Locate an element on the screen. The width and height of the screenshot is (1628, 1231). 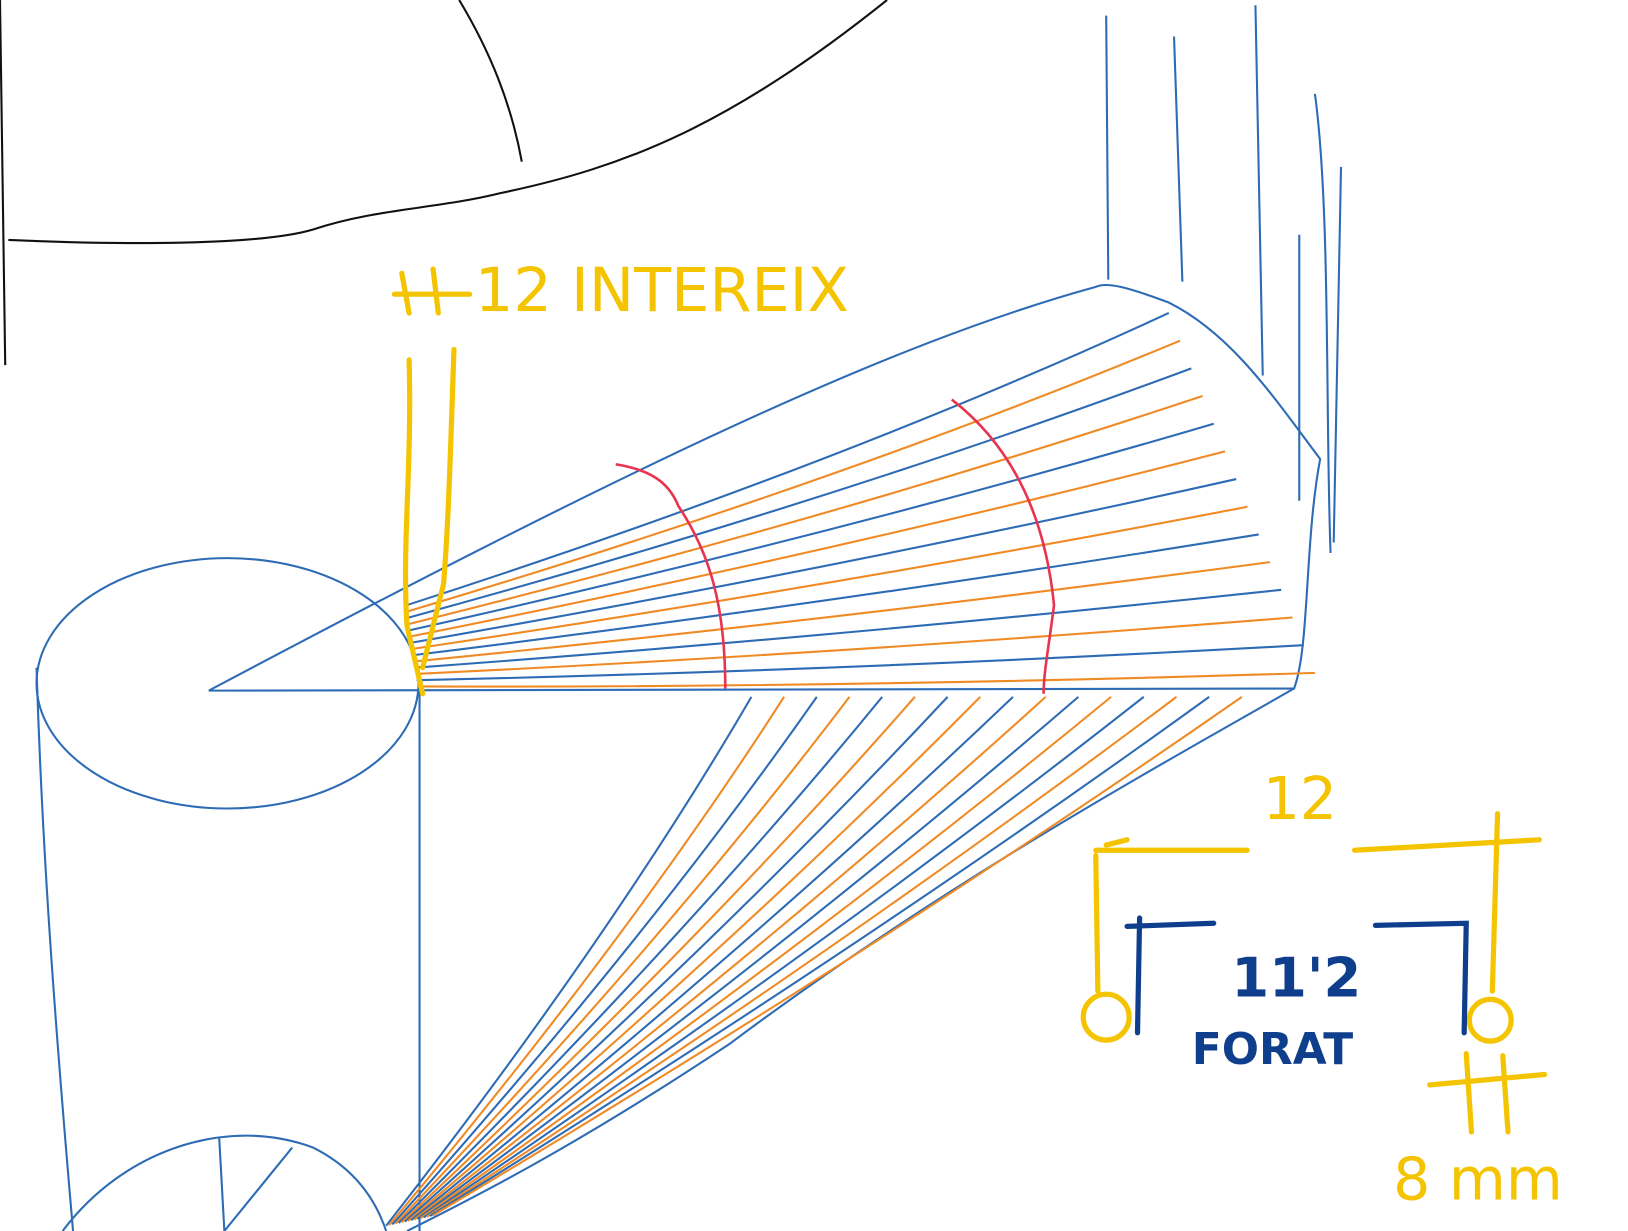
hole-label: 11'2 is located at coordinates (1296, 977).